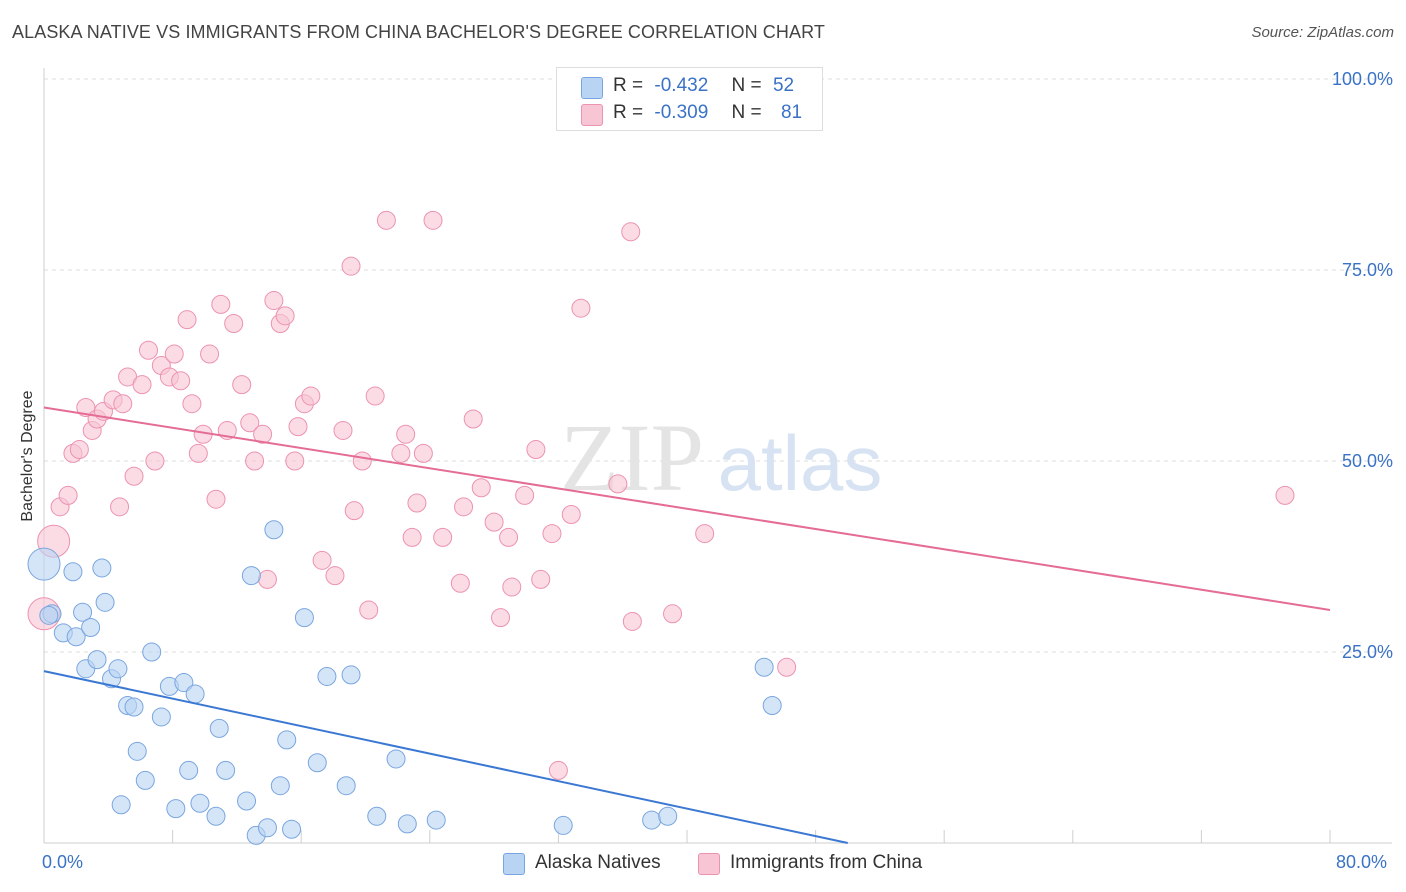  I want to click on watermark-atlas: atlas, so click(800, 463).